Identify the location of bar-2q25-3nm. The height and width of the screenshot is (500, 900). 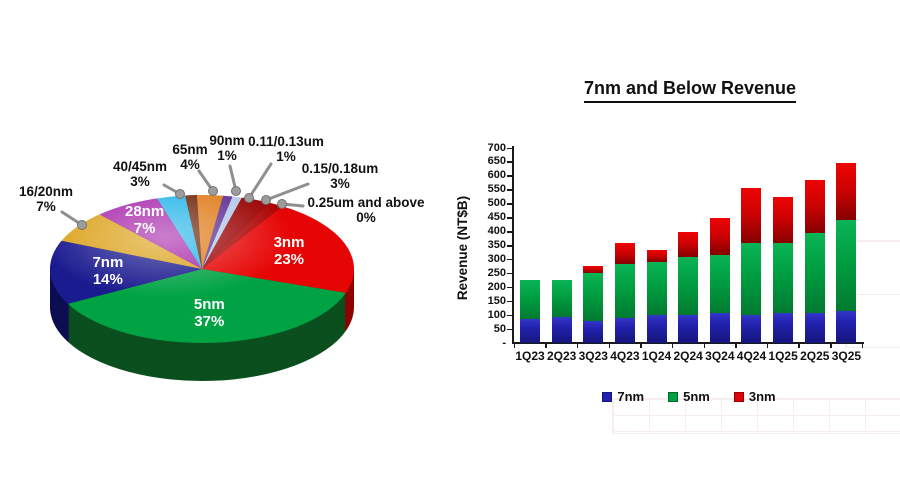
(814, 206).